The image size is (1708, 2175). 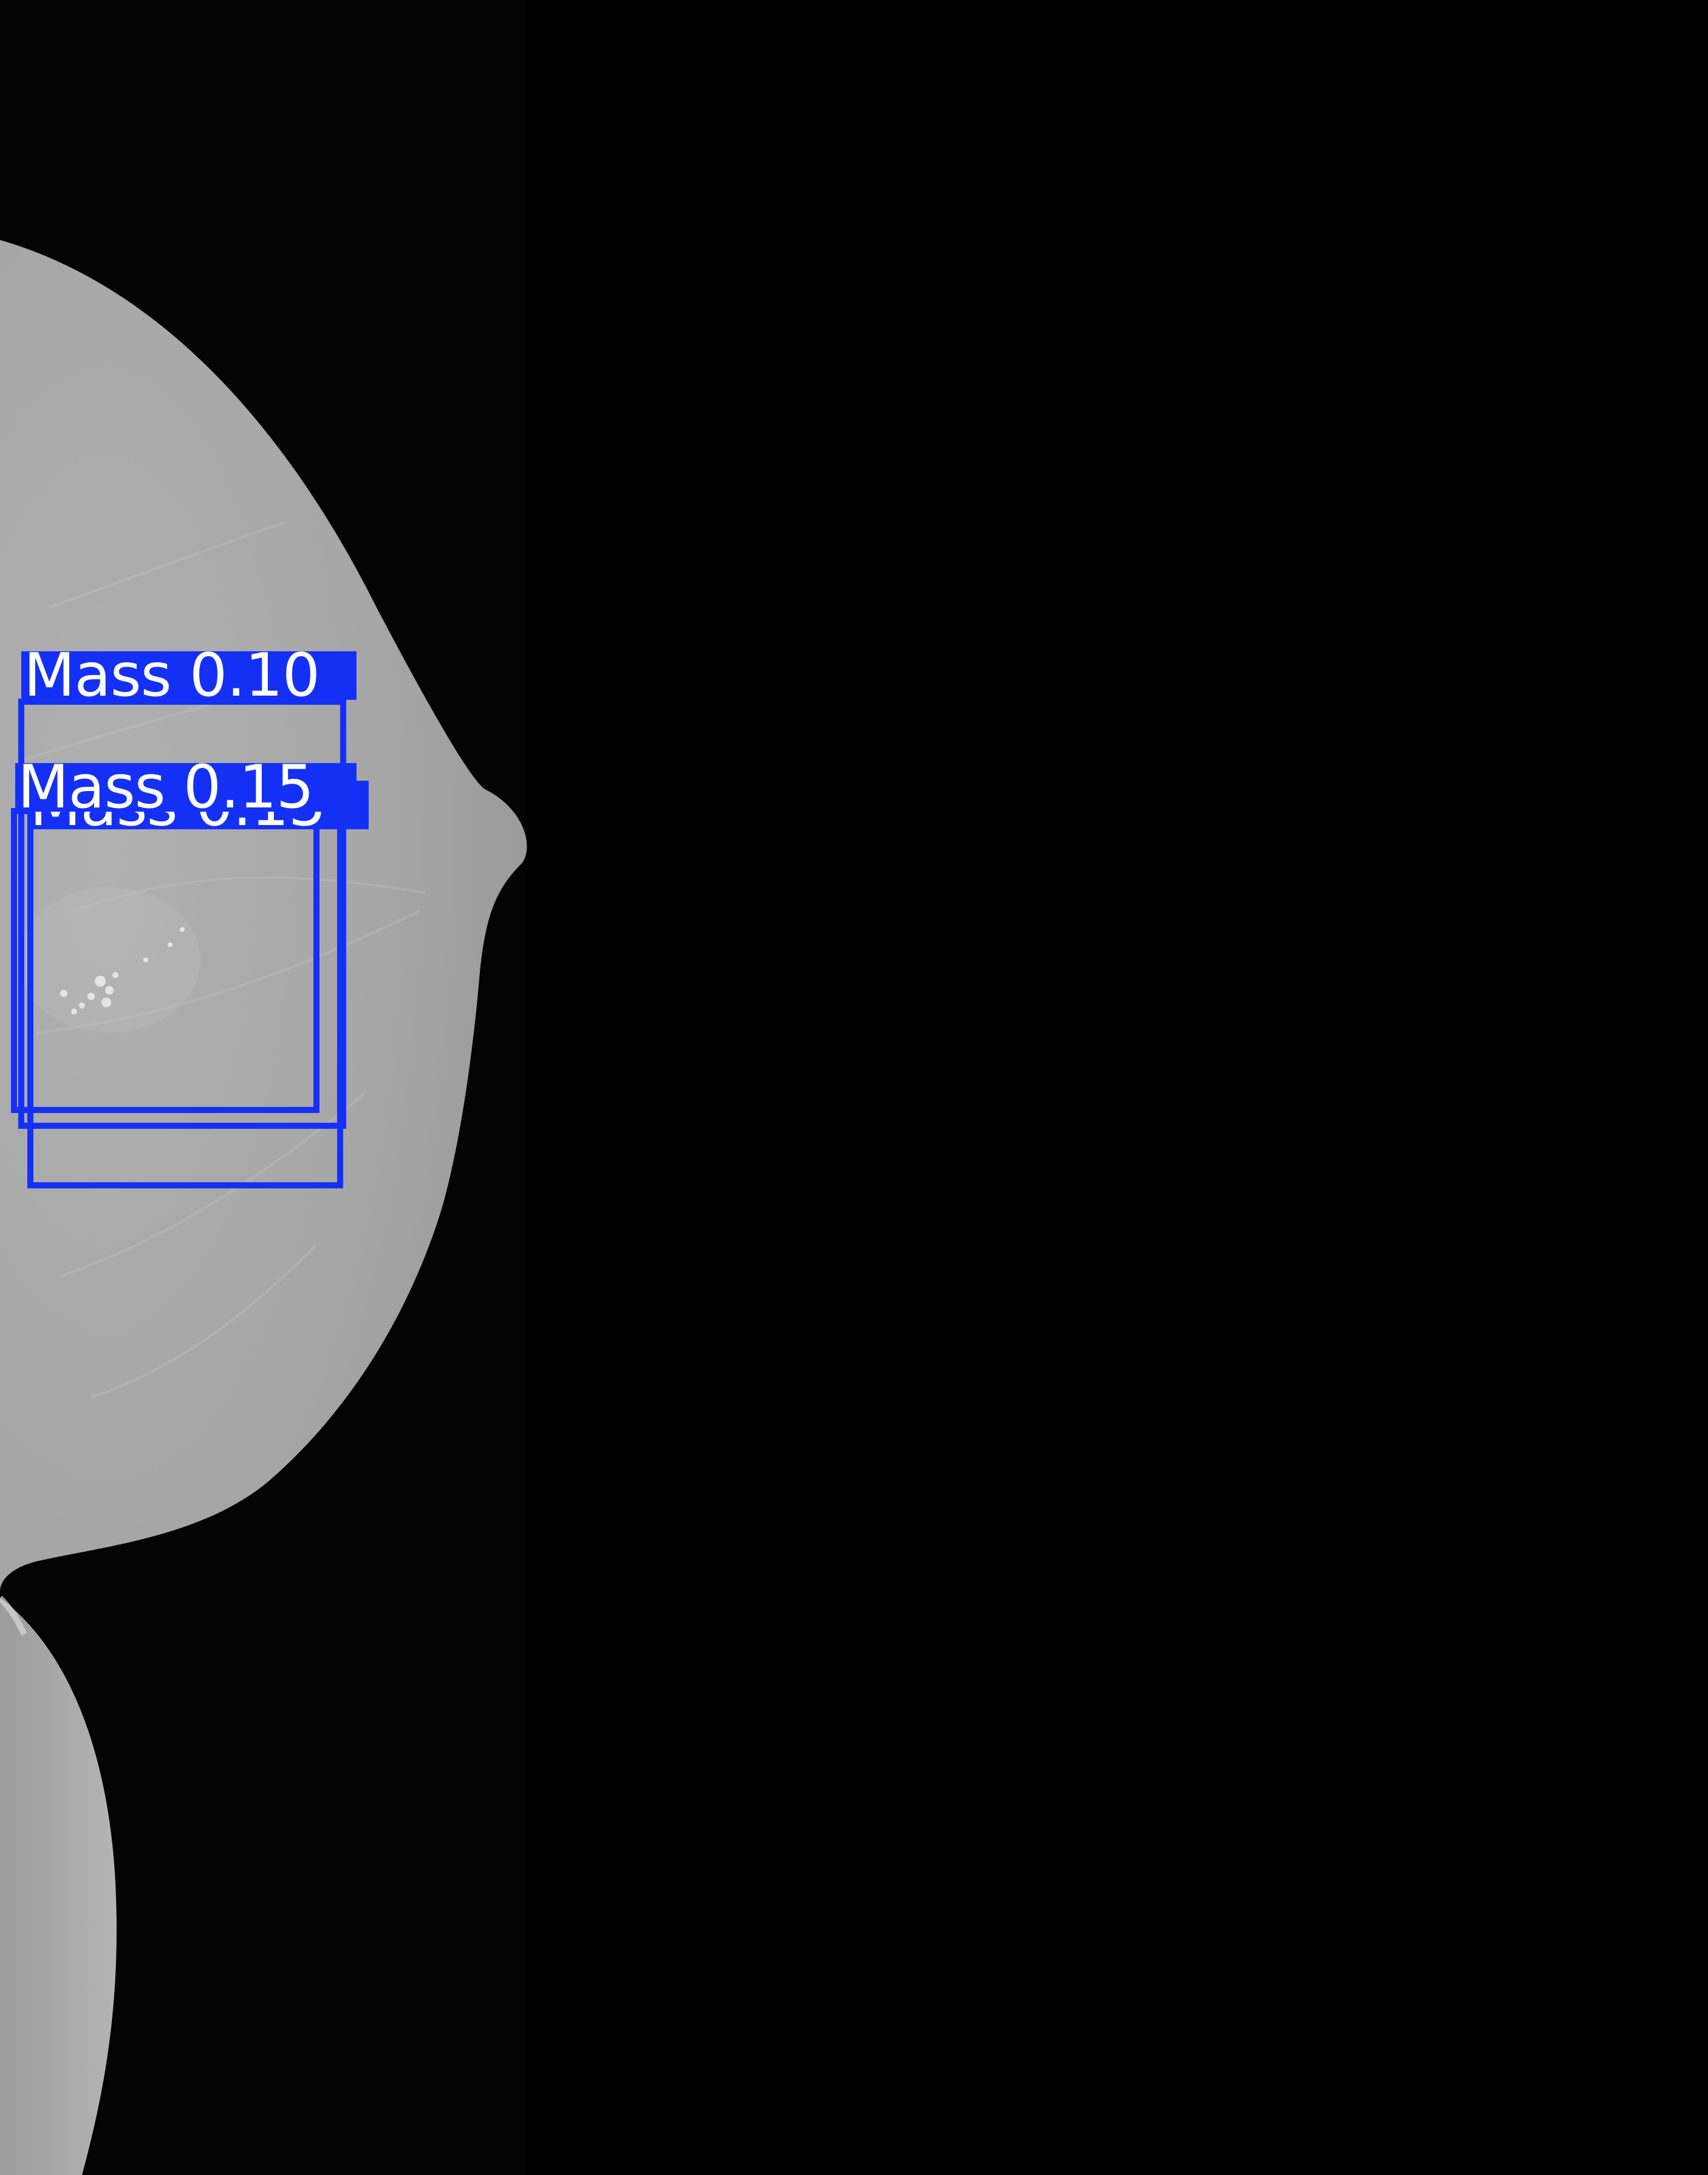 What do you see at coordinates (14, 1615) in the screenshot?
I see `fold-highlight` at bounding box center [14, 1615].